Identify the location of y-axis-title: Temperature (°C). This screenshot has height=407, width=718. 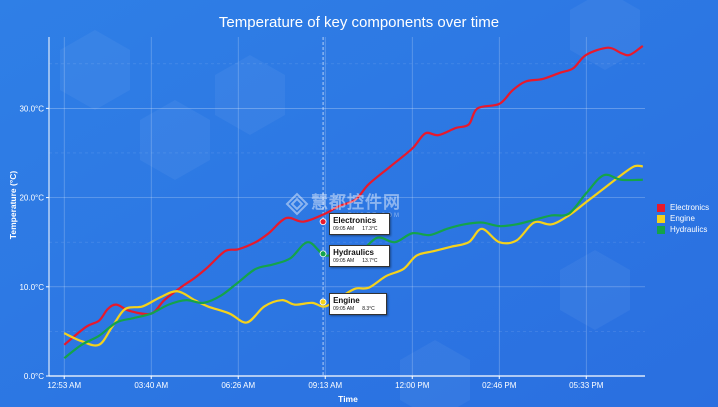
(13, 205).